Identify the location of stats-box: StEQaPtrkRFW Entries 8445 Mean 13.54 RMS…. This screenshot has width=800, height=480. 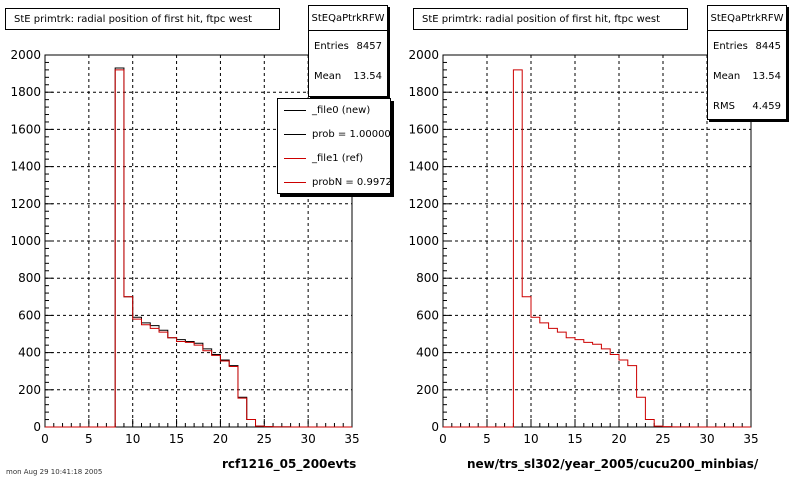
(747, 62).